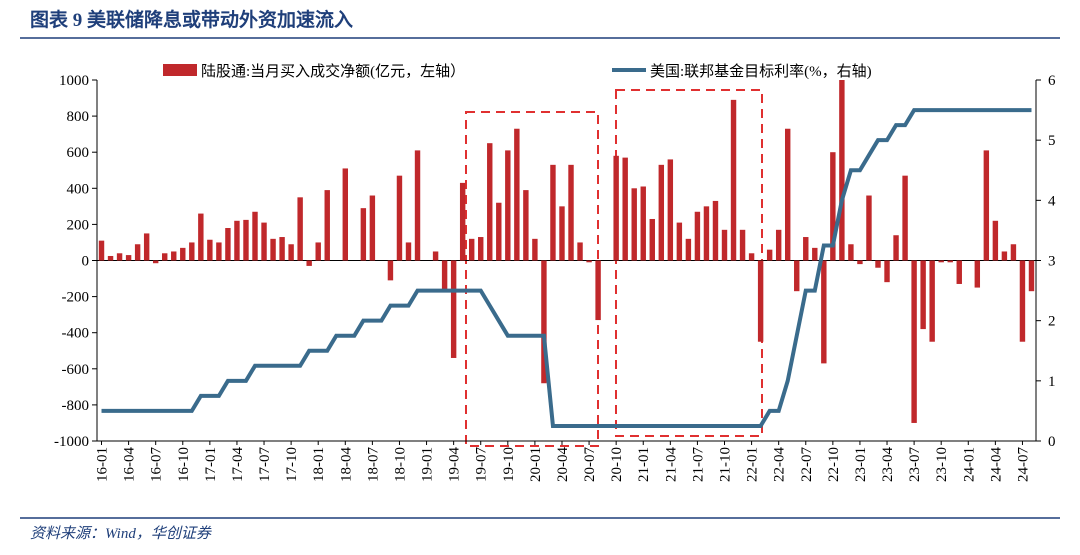 This screenshot has width=1080, height=555. What do you see at coordinates (74, 81) in the screenshot?
I see `y-tick-label: 1000` at bounding box center [74, 81].